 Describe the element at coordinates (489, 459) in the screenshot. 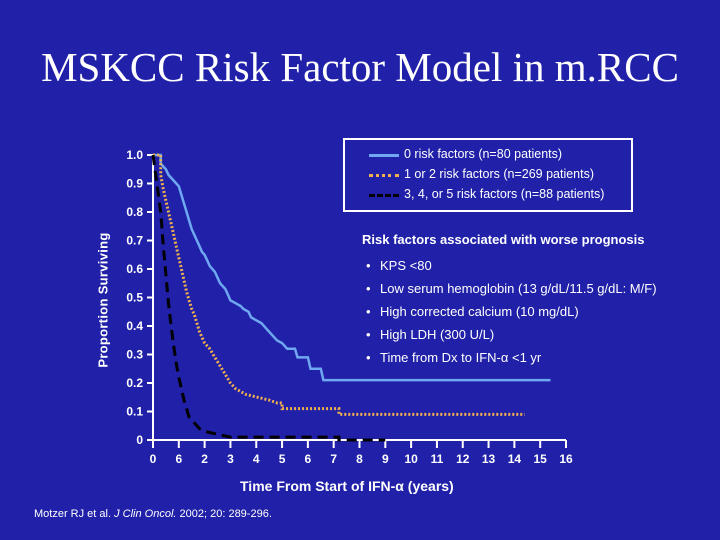

I see `x-tick-label: 13` at that location.